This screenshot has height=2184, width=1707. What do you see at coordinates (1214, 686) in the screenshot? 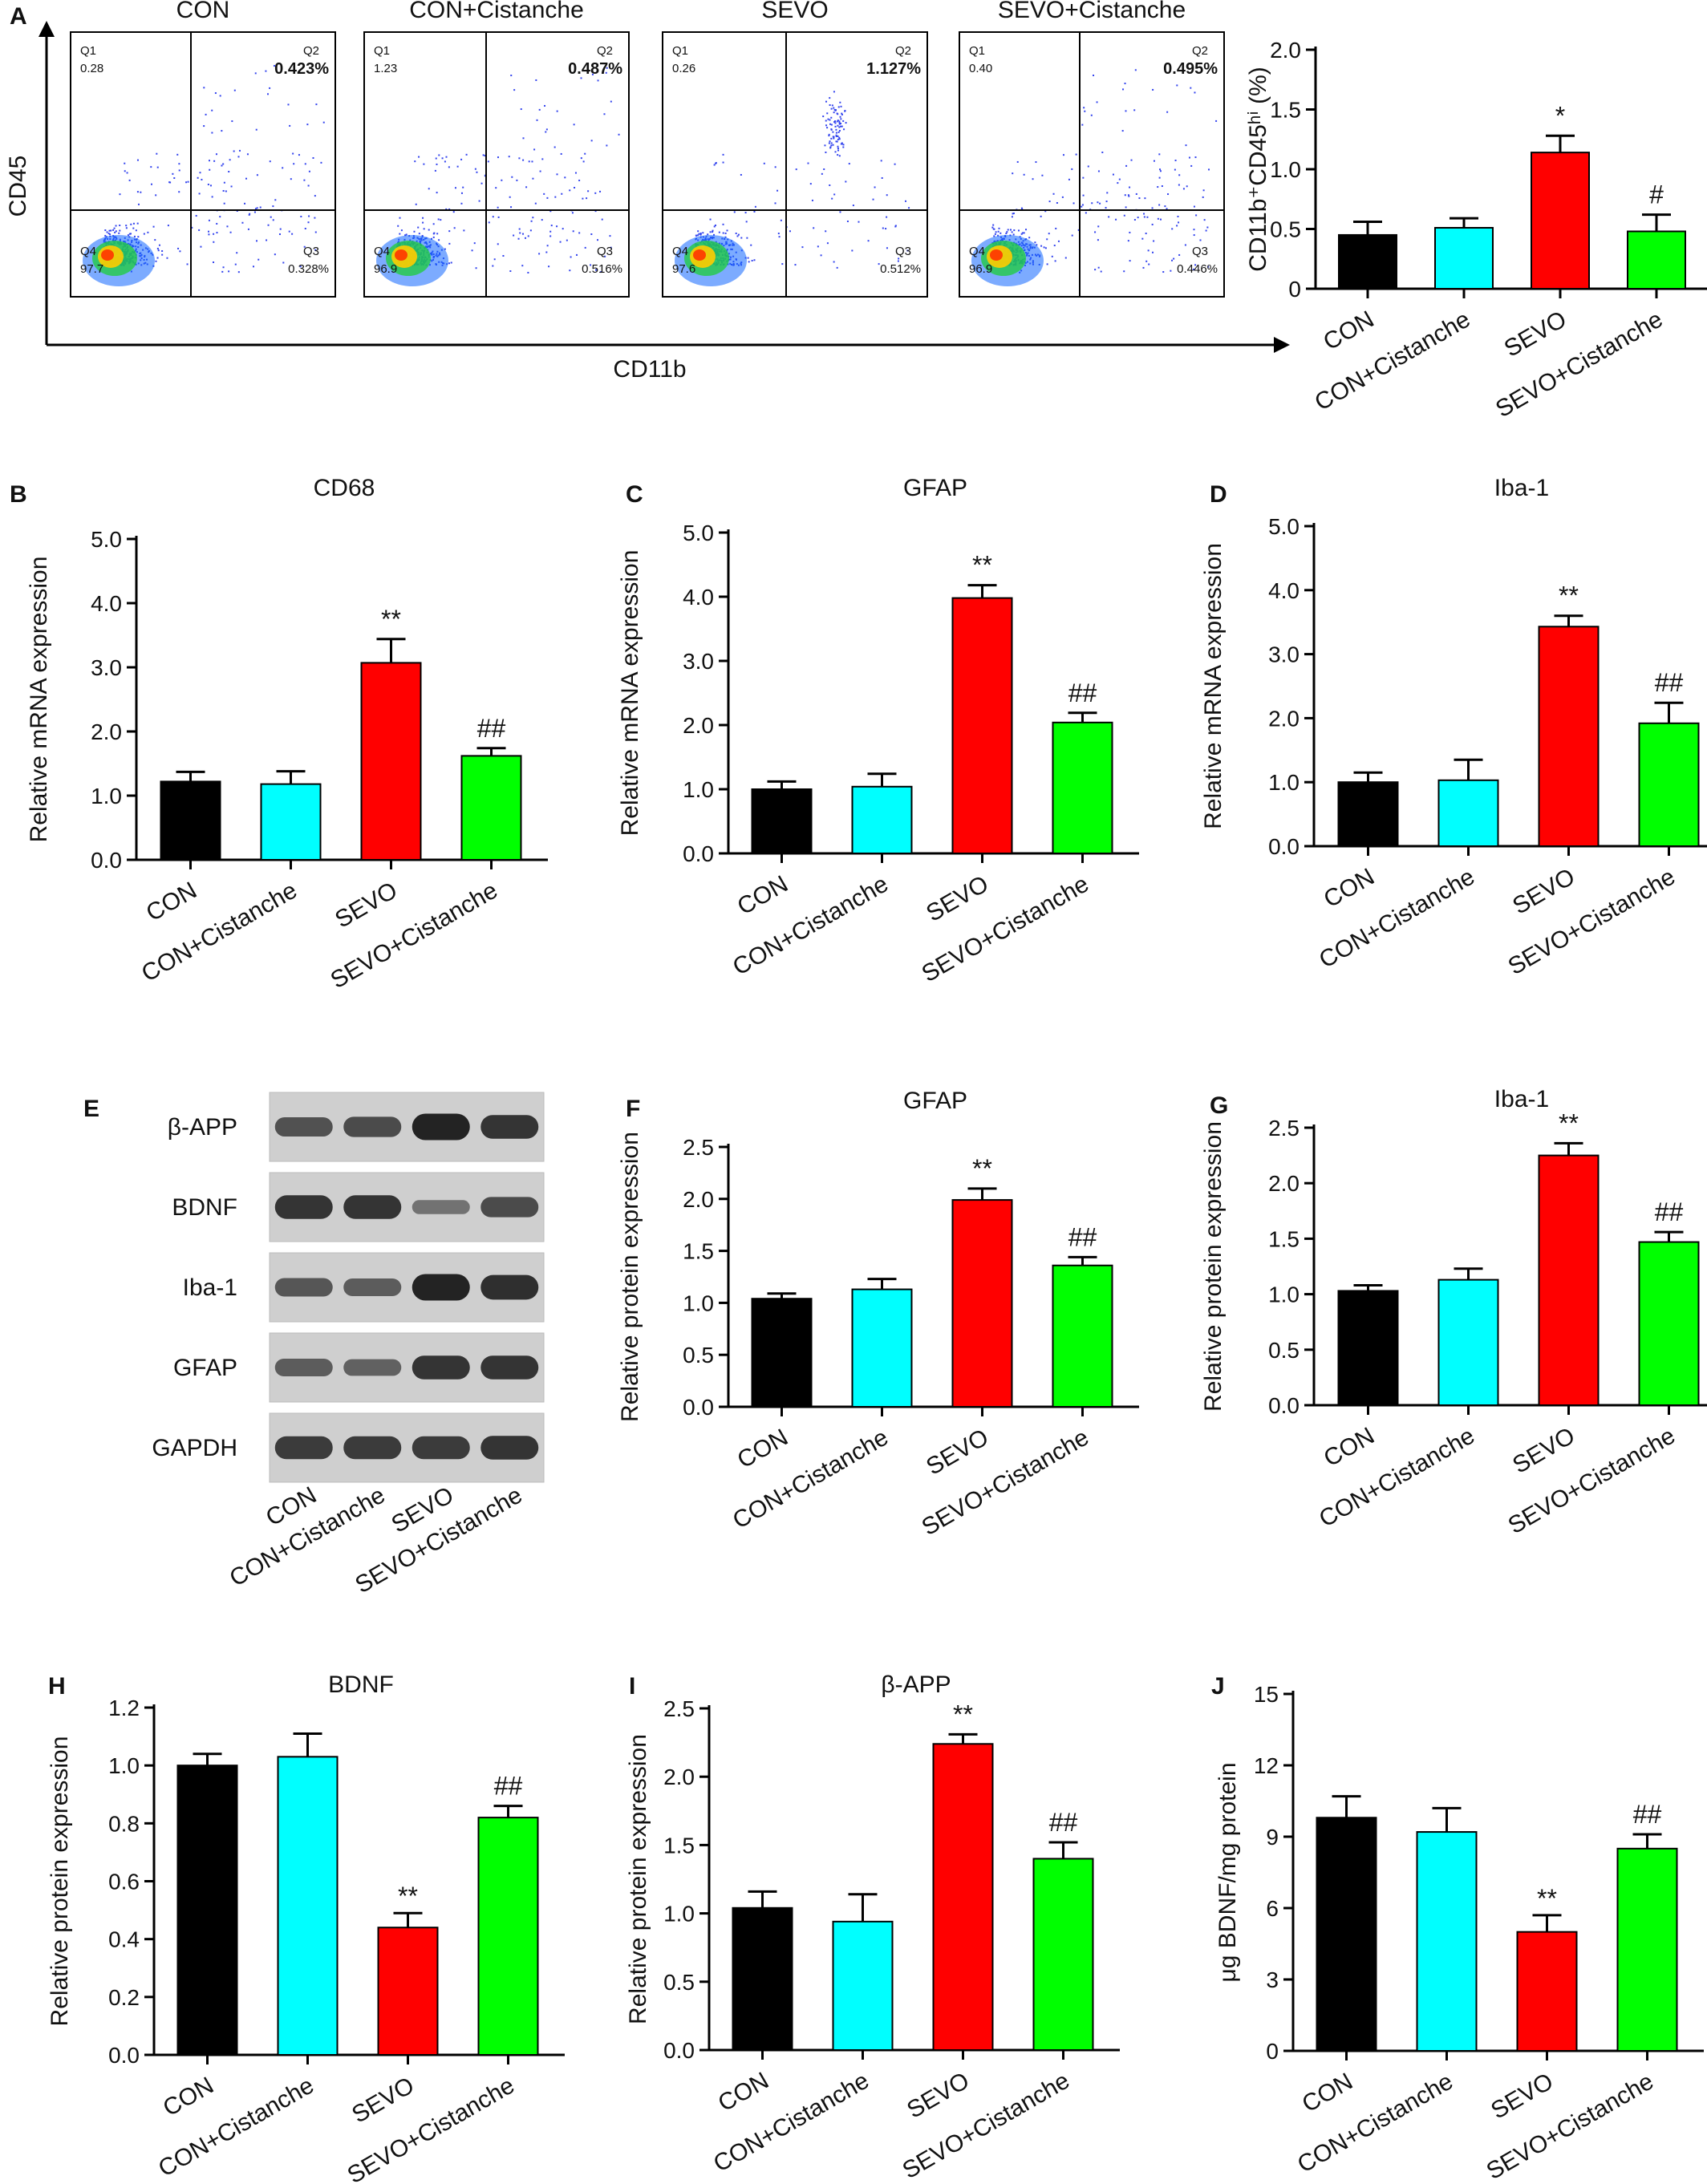
I see `y-axis-label: Relative mRNA expression` at bounding box center [1214, 686].